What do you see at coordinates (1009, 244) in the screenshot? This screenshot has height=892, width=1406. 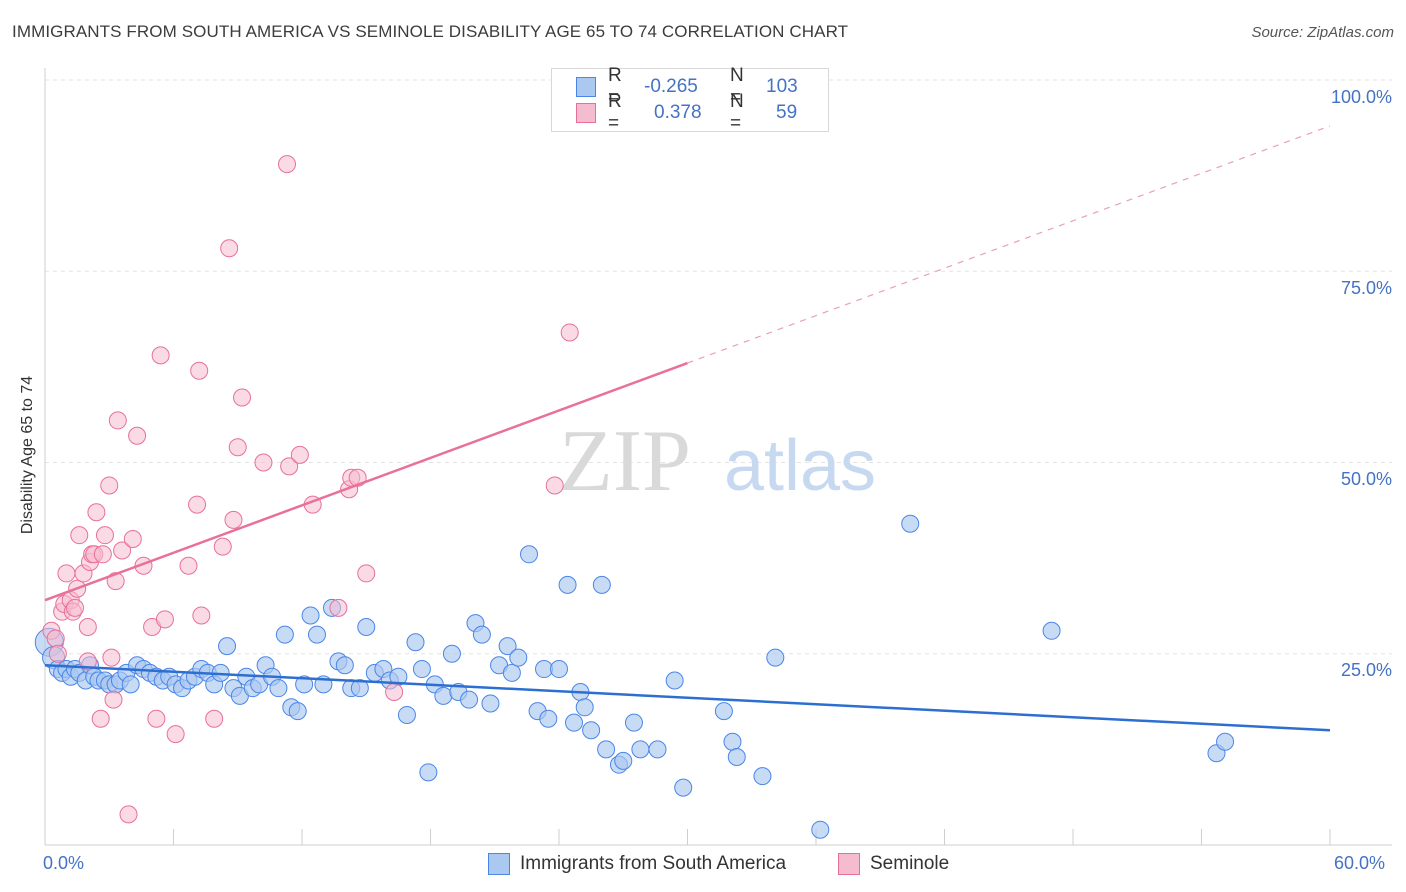 I see `trend-line-seminole-extension` at bounding box center [1009, 244].